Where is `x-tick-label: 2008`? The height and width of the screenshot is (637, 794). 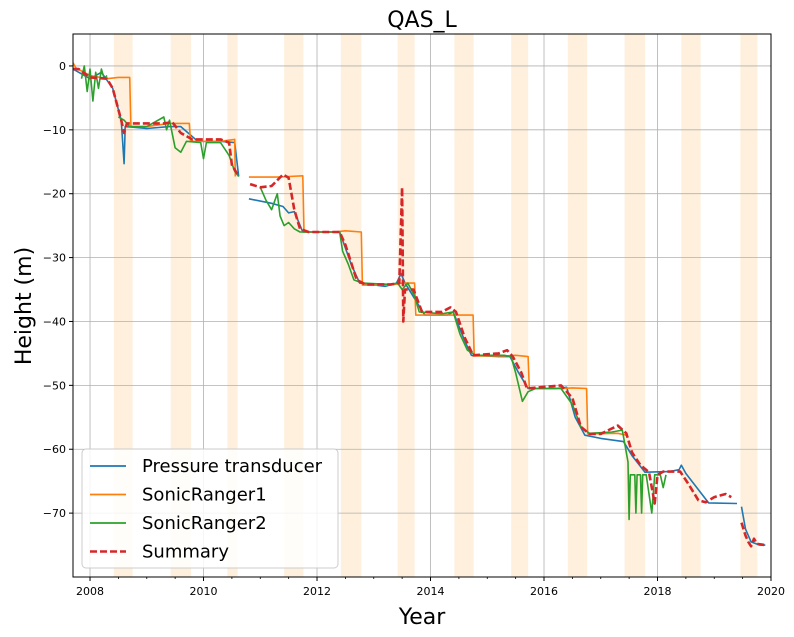
x-tick-label: 2008 is located at coordinates (90, 591).